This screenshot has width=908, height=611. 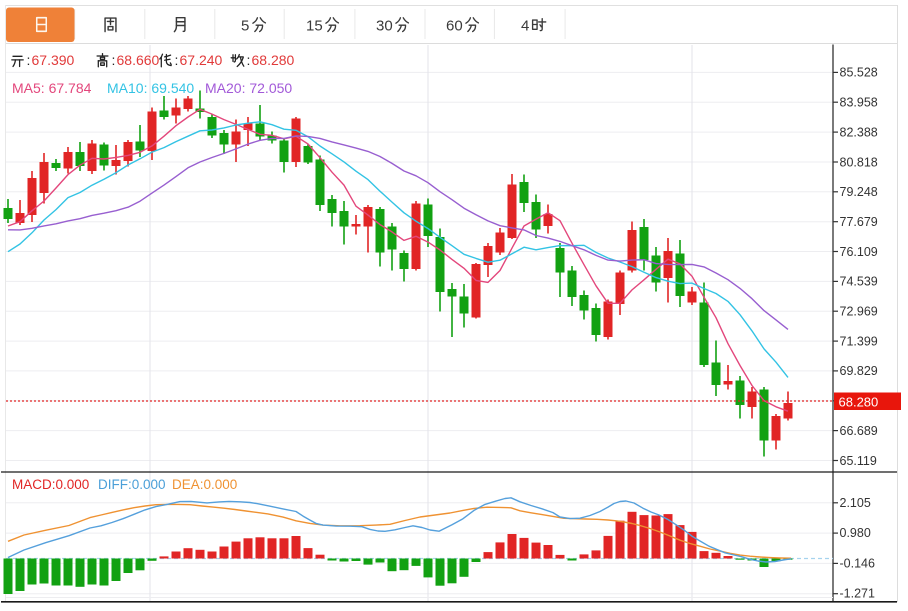 What do you see at coordinates (859, 312) in the screenshot?
I see `svg-text: 72.969` at bounding box center [859, 312].